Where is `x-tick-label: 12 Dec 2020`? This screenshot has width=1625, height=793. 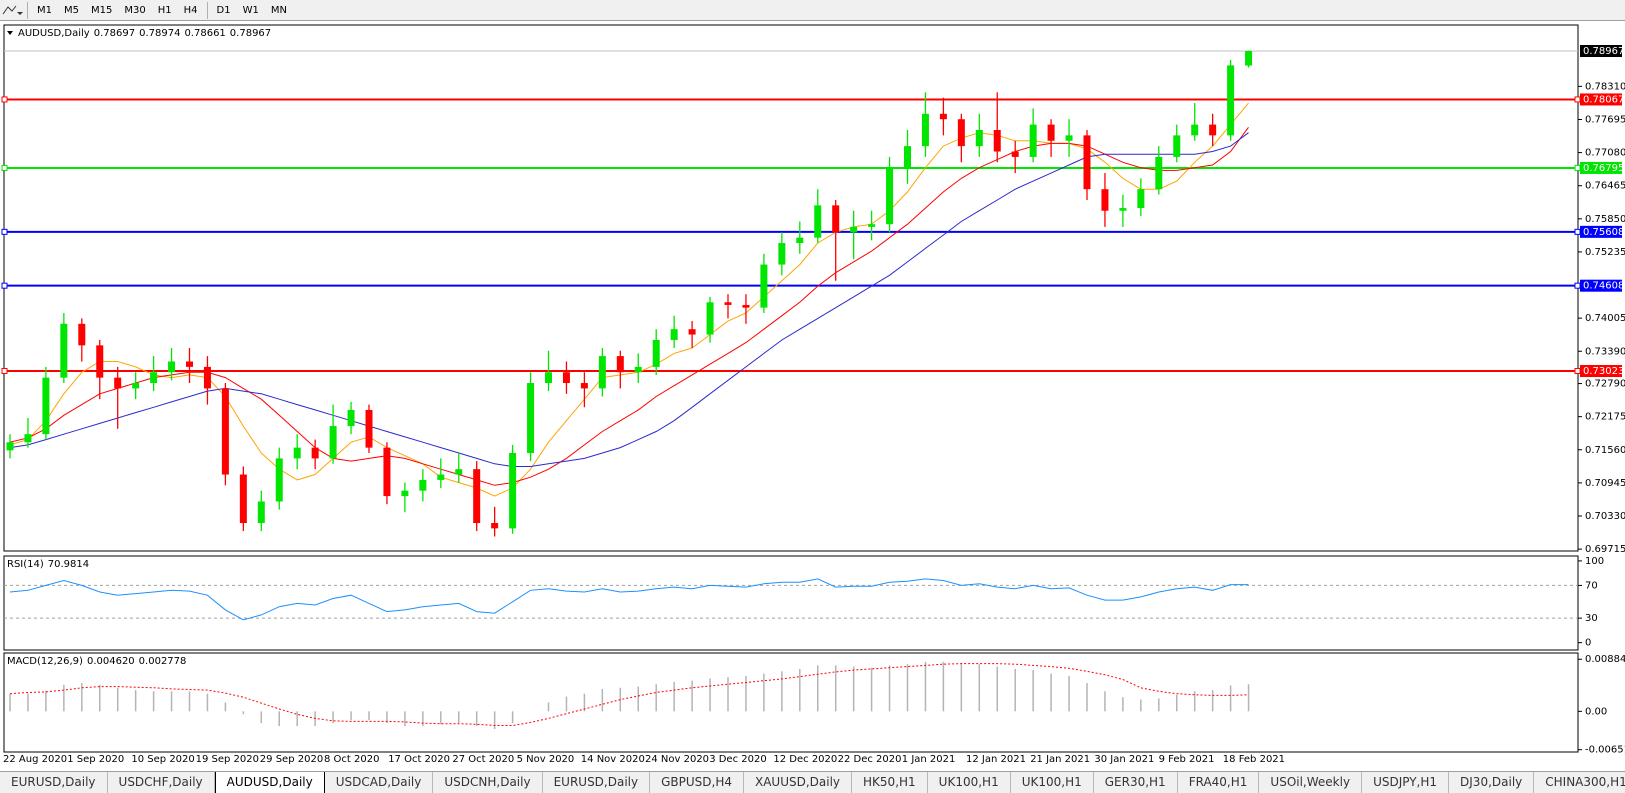 x-tick-label: 12 Dec 2020 is located at coordinates (805, 759).